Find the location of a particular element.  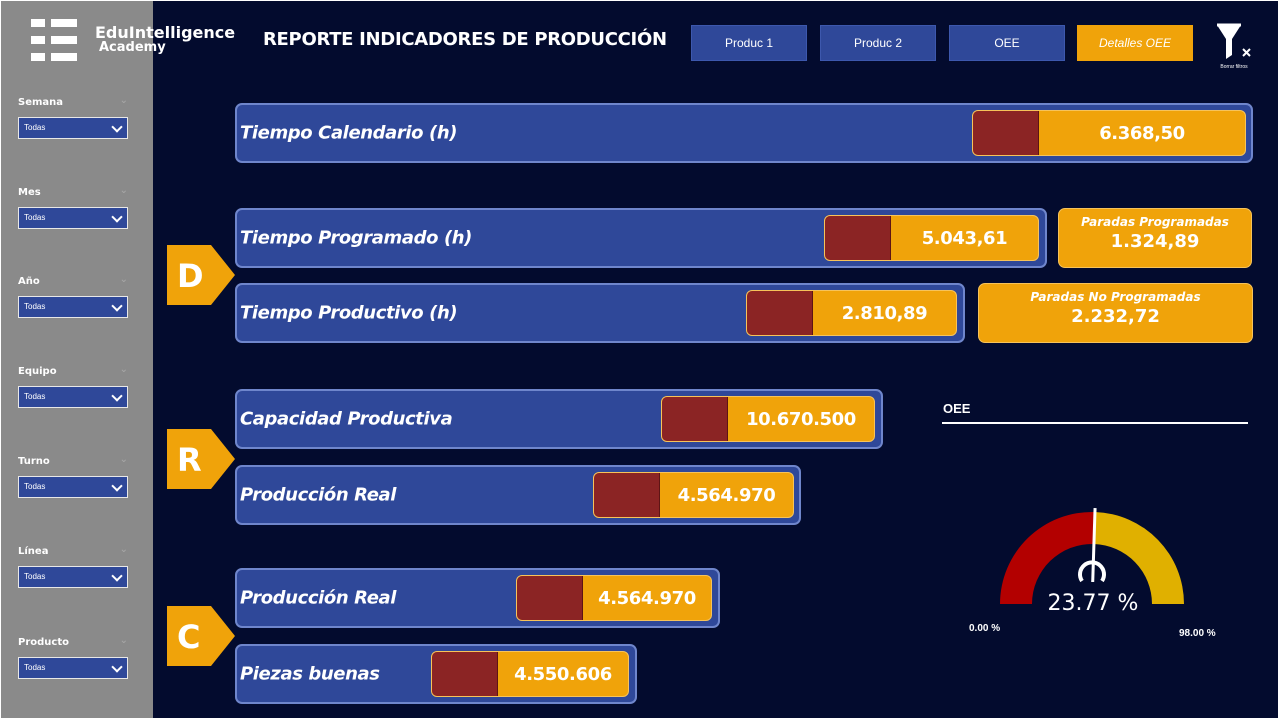

filter-mes: Mes ⌄ Todas is located at coordinates (73, 207).